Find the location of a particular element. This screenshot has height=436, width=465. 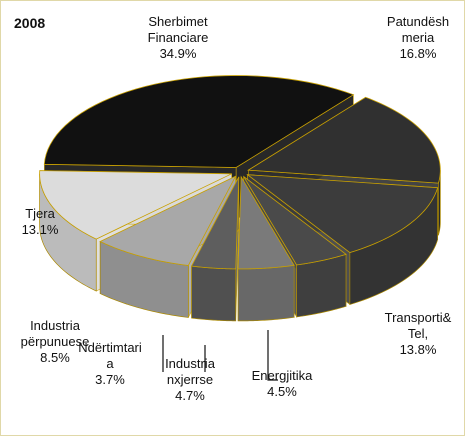

category-label: Industria nxjerrse is located at coordinates (190, 371).